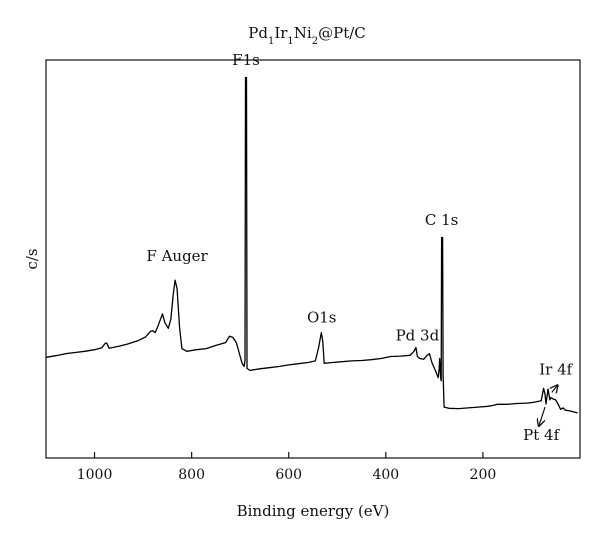  Describe the element at coordinates (313, 511) in the screenshot. I see `x-axis-label: Binding energy (eV)` at that location.